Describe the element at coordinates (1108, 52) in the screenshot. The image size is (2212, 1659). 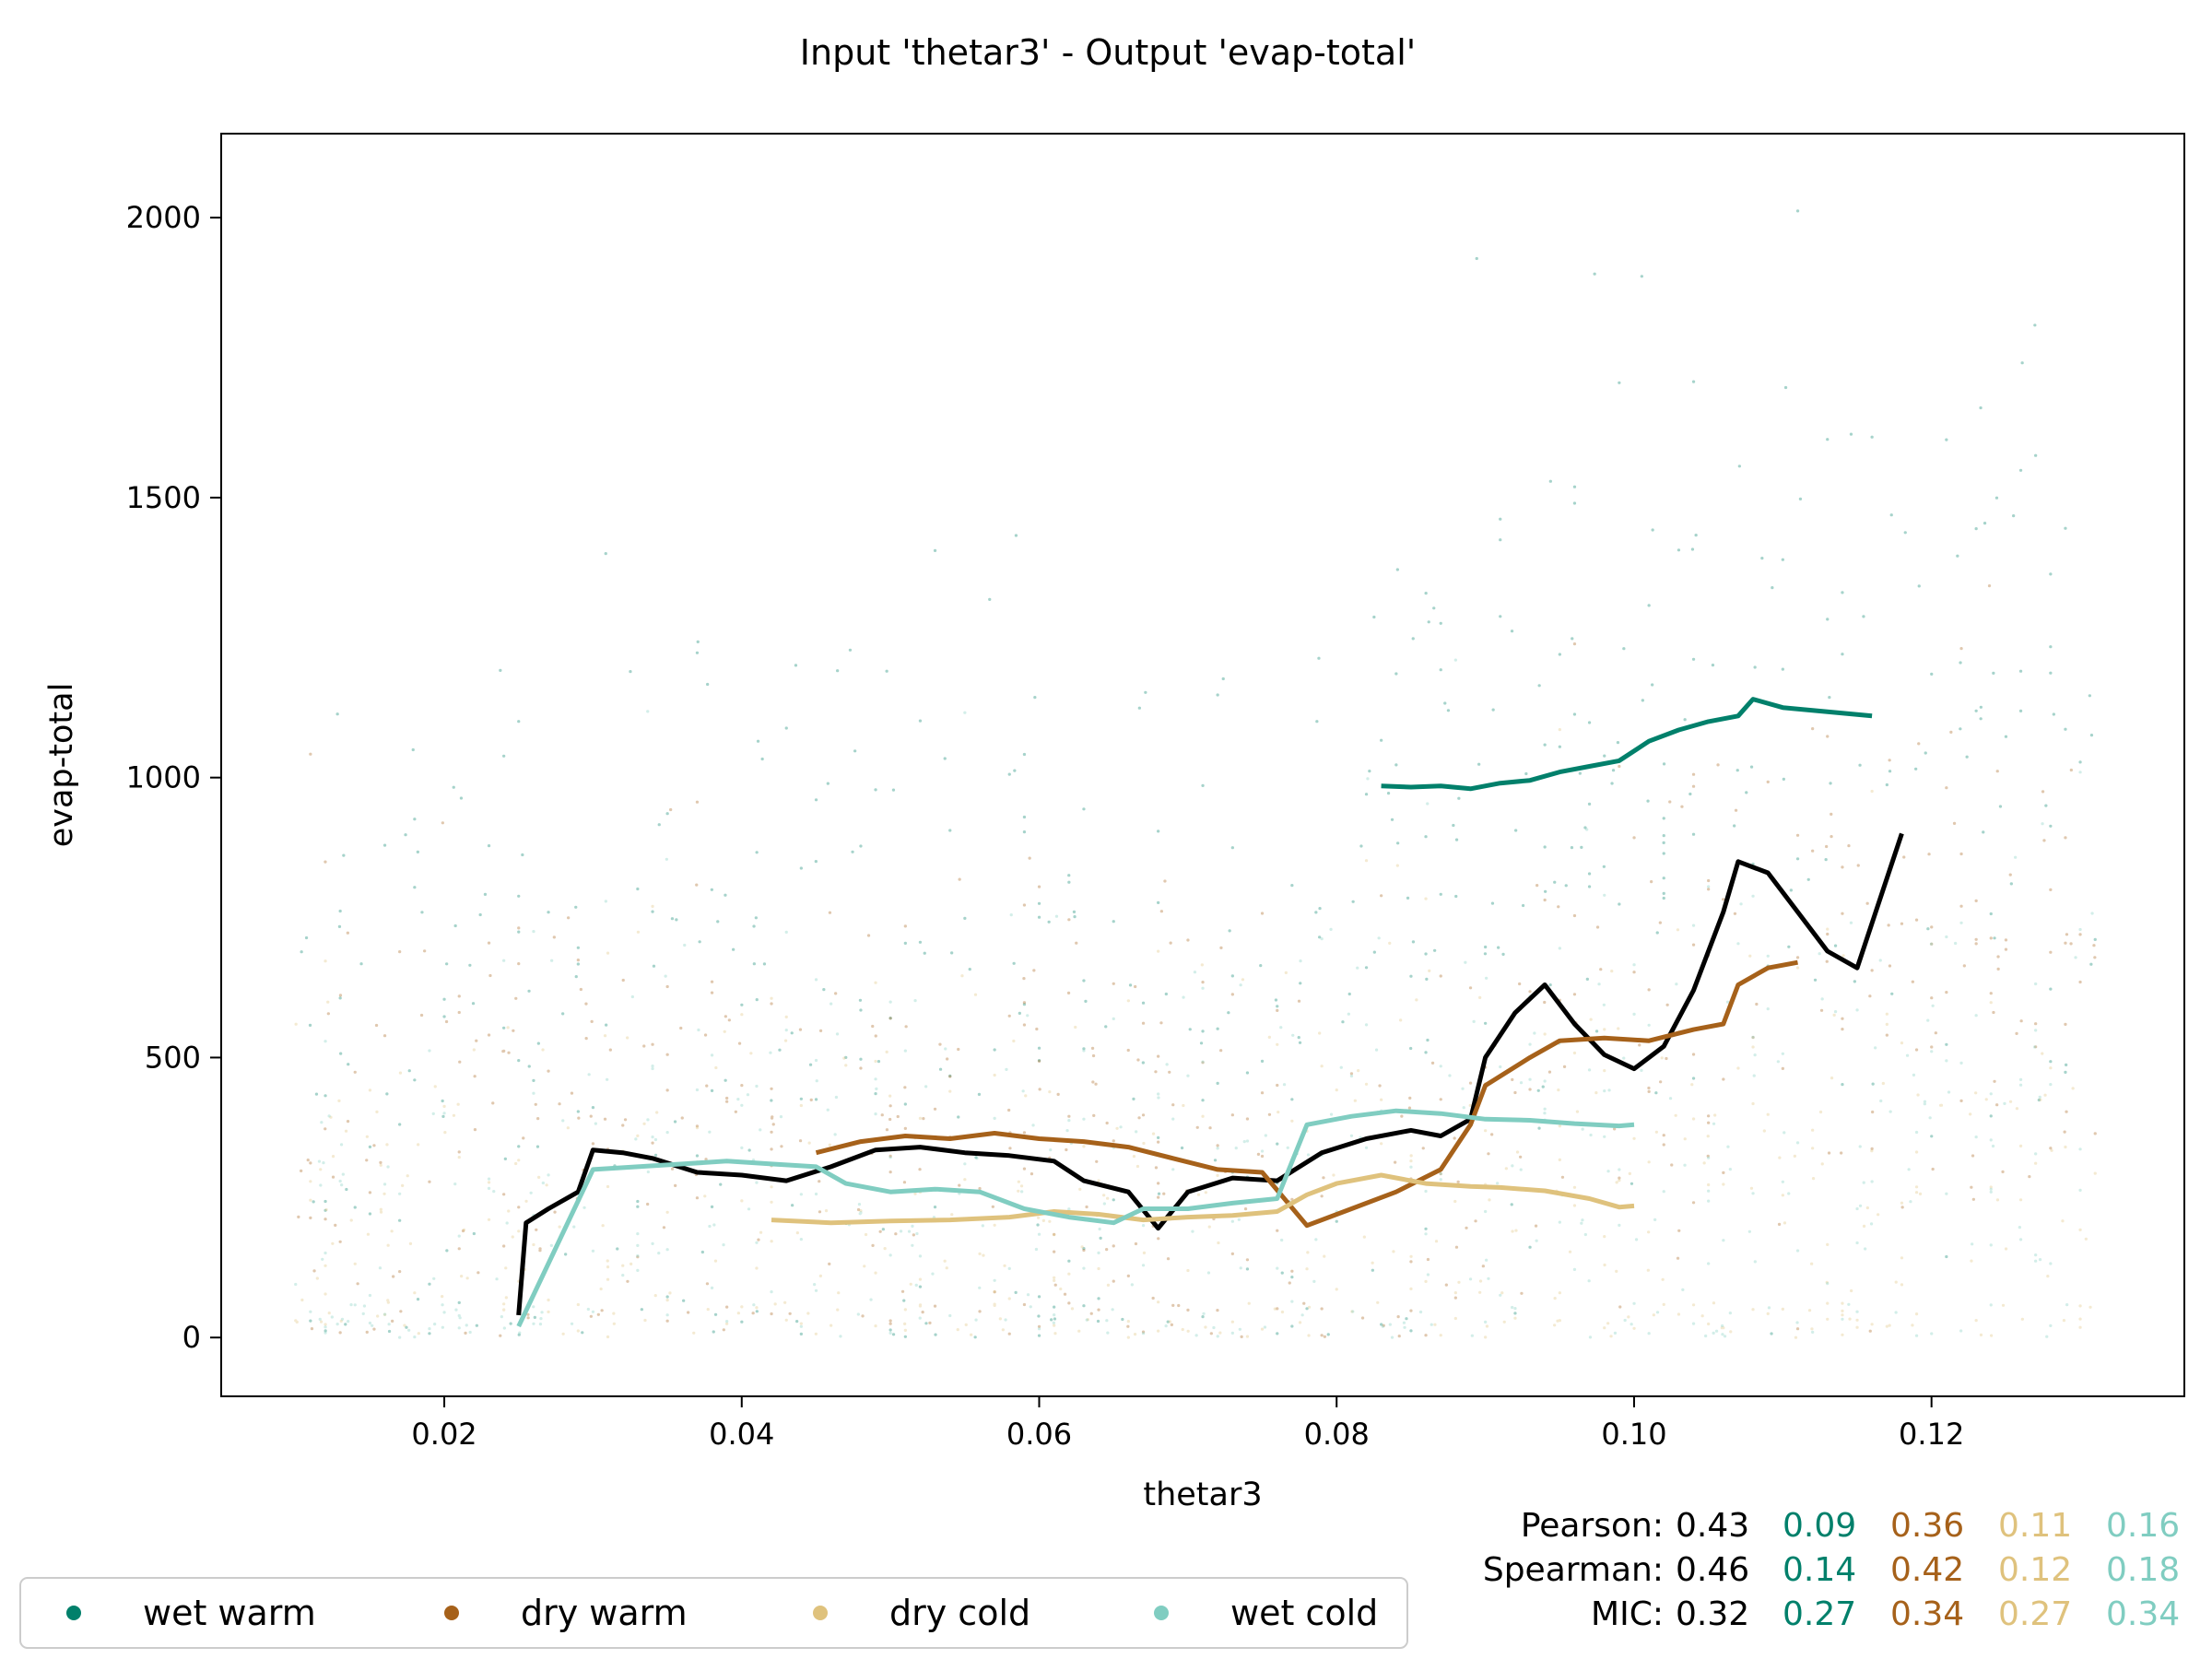
I see `chart-title: Input 'thetar3' - Output 'evap-total'` at that location.